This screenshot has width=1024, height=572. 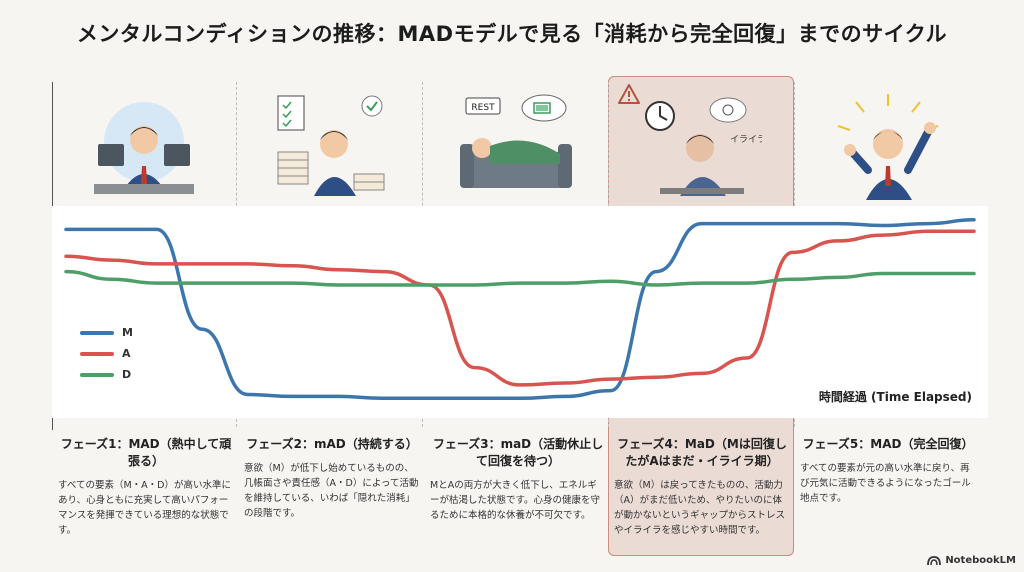 What do you see at coordinates (146, 452) in the screenshot?
I see `phase-title: フェーズ1：MAD（熱中して頑張る）` at bounding box center [146, 452].